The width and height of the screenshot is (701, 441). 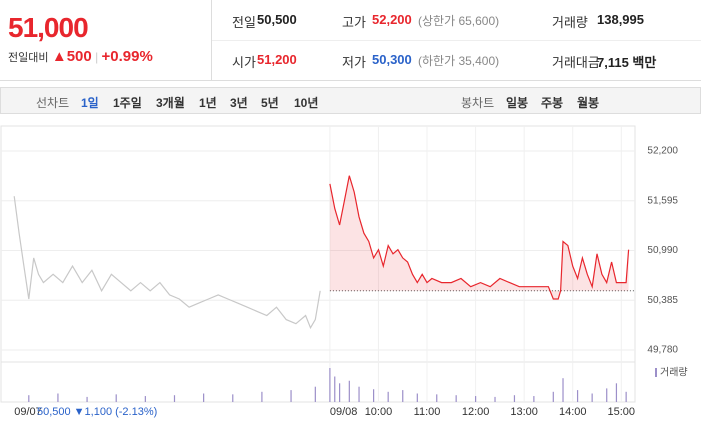 What do you see at coordinates (392, 19) in the screenshot?
I see `info-value: 52,200` at bounding box center [392, 19].